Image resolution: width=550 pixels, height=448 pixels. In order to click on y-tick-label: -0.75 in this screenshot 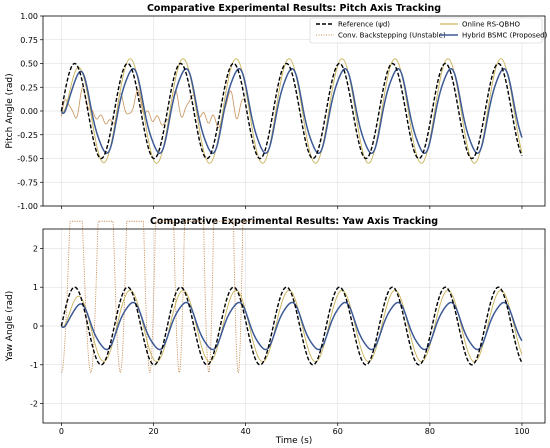, I will do `click(27, 182)`.